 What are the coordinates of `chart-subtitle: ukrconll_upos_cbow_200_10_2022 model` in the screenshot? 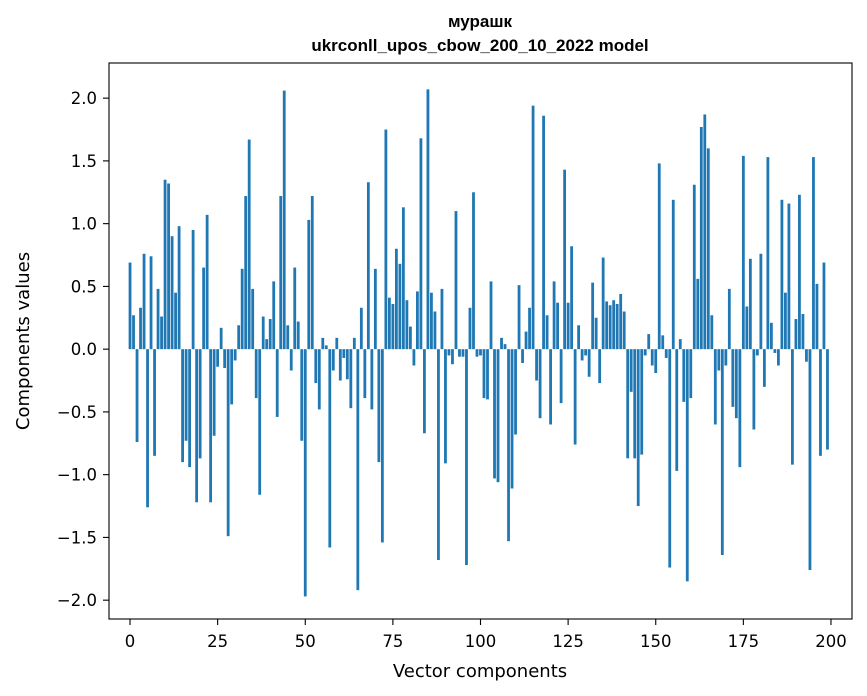 It's located at (479, 45).